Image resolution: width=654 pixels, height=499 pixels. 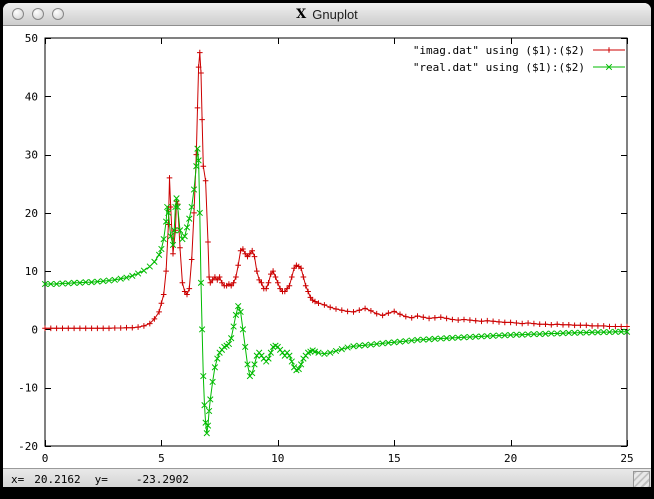 I want to click on legend-label: "imag.dat" using ($1):($2), so click(x=499, y=50).